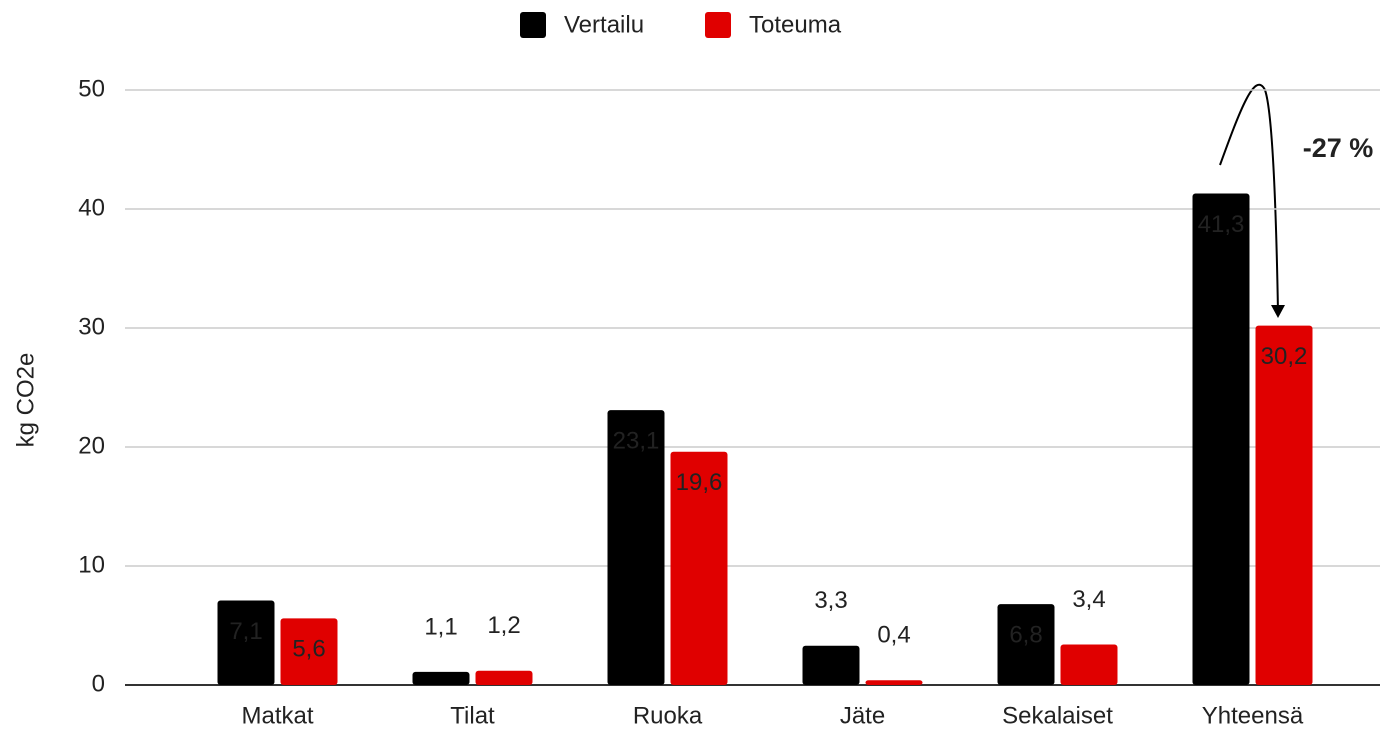  What do you see at coordinates (277, 715) in the screenshot?
I see `x-tick-label: Matkat` at bounding box center [277, 715].